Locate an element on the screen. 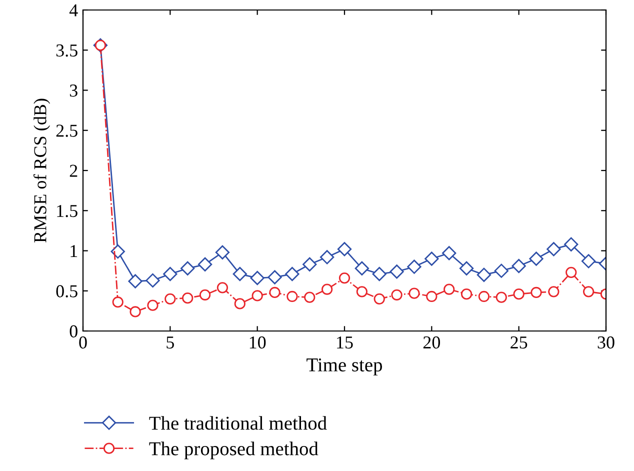 This screenshot has height=471, width=634. y-tick-label: 0.5 is located at coordinates (67, 291).